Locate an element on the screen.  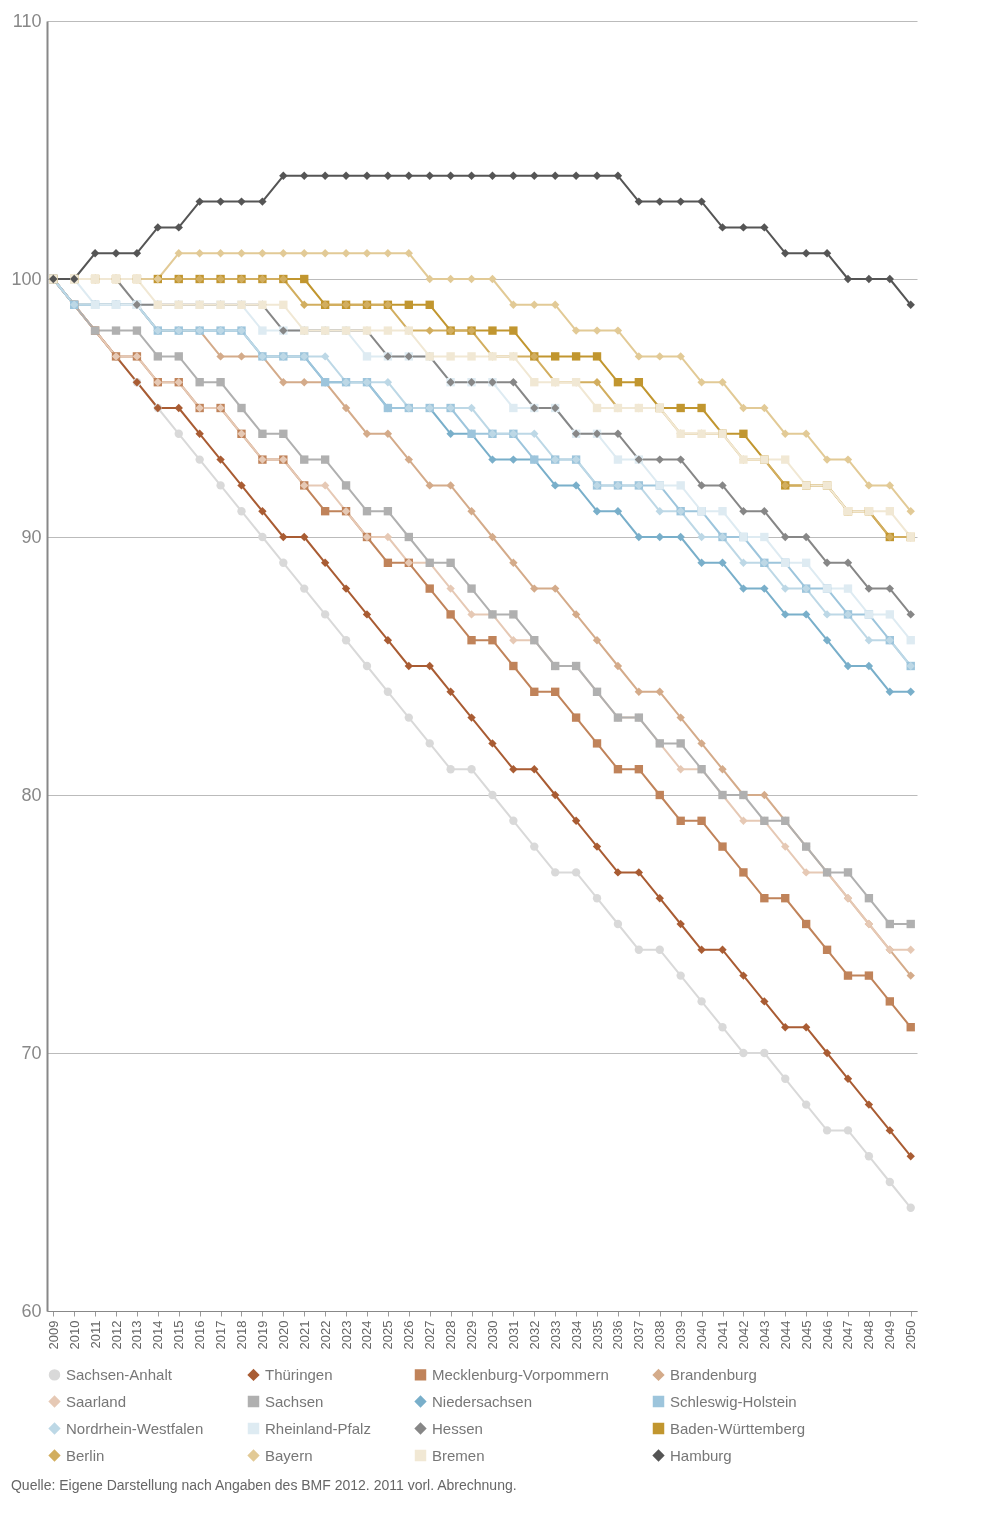
x-tick-label: 2042 is located at coordinates (743, 1335).